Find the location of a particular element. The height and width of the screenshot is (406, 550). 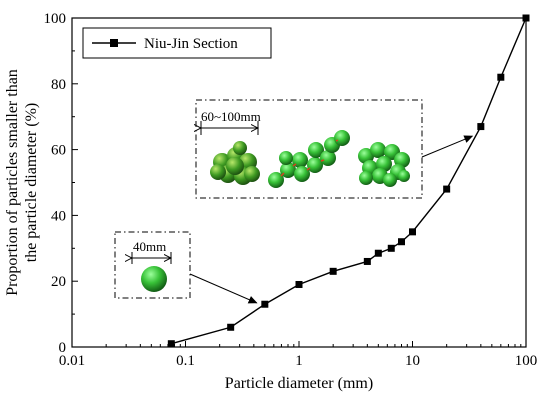

legend-label: Niu-Jin Section is located at coordinates (191, 44).